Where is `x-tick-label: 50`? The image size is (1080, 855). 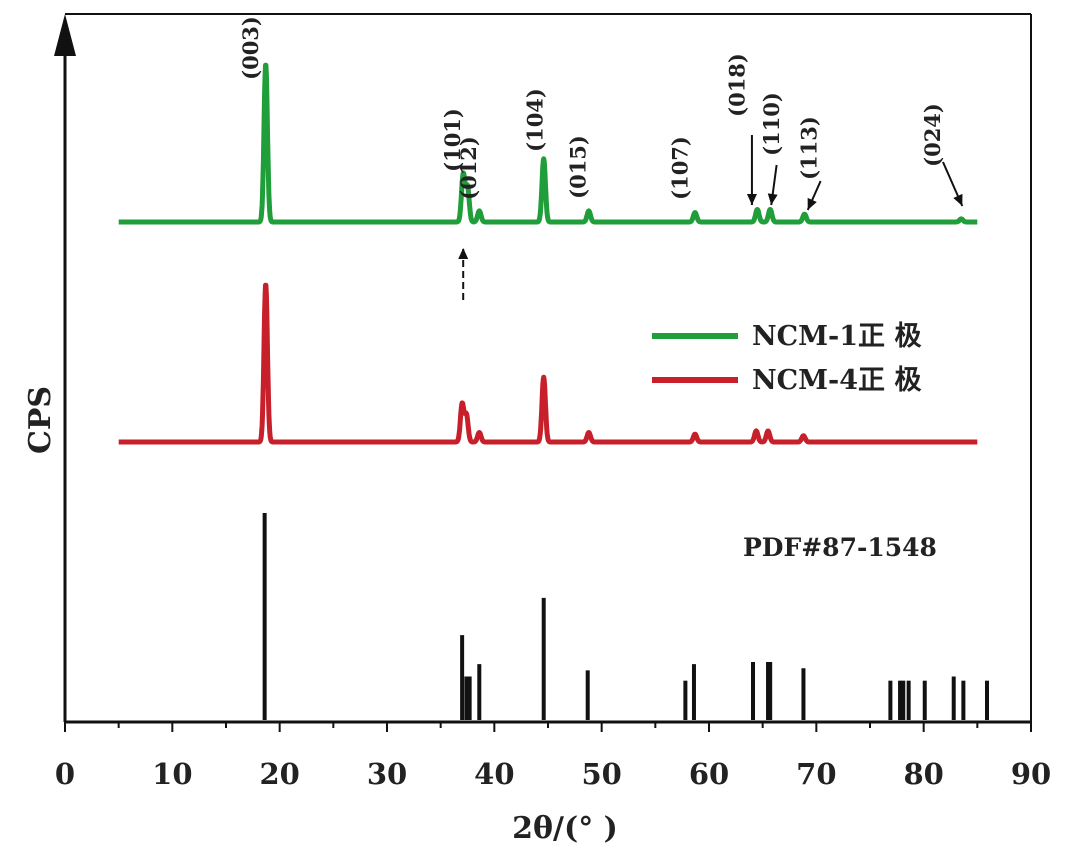 x-tick-label: 50 is located at coordinates (601, 774).